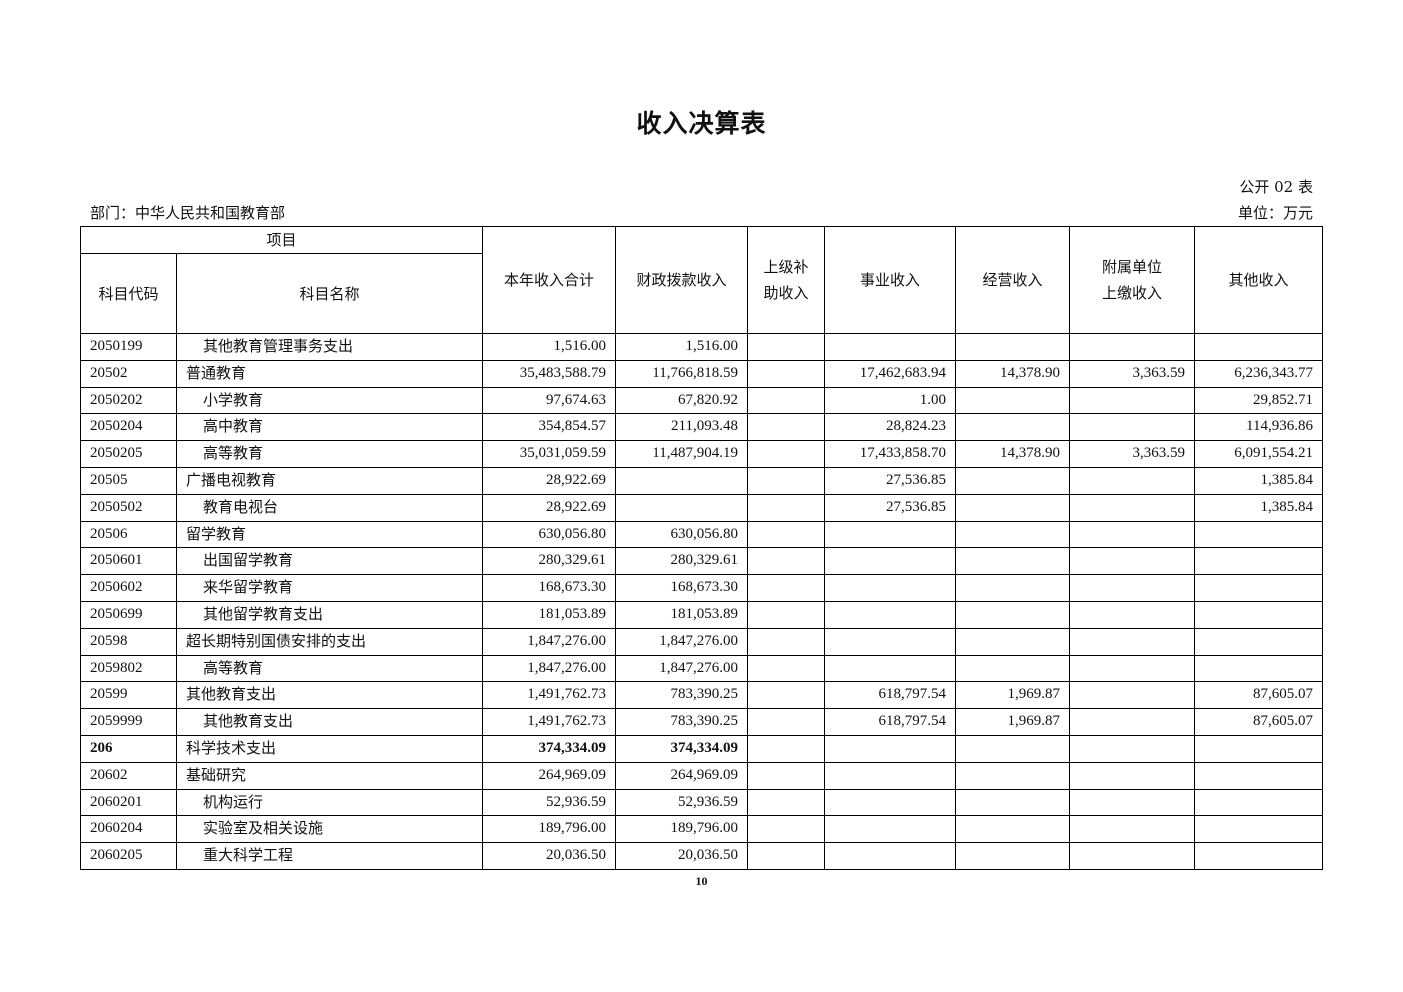  I want to click on cell-business: 1.00, so click(890, 400).